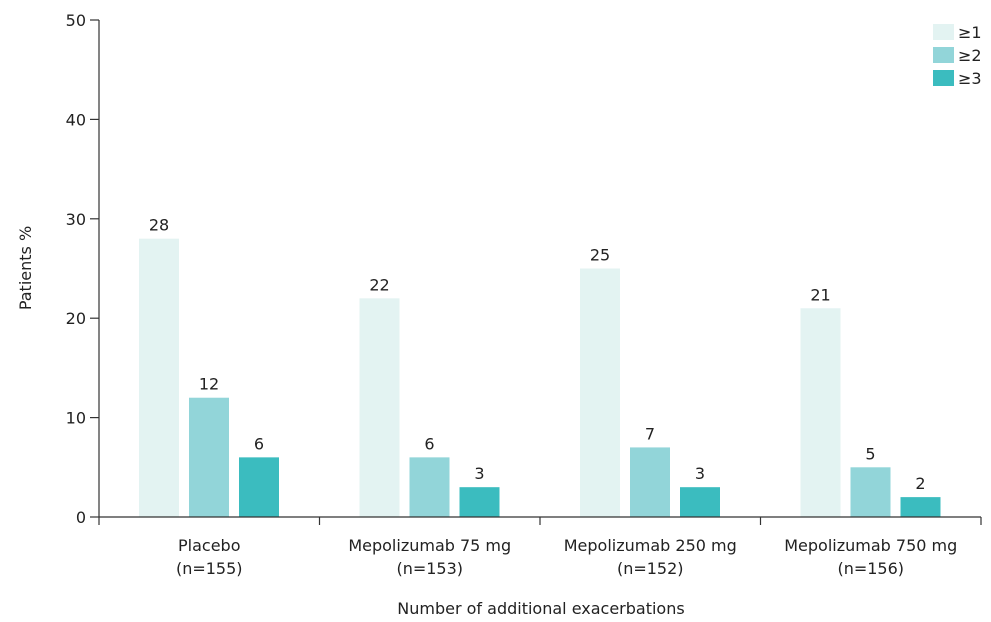  What do you see at coordinates (970, 32) in the screenshot?
I see `legend-label: ≥1` at bounding box center [970, 32].